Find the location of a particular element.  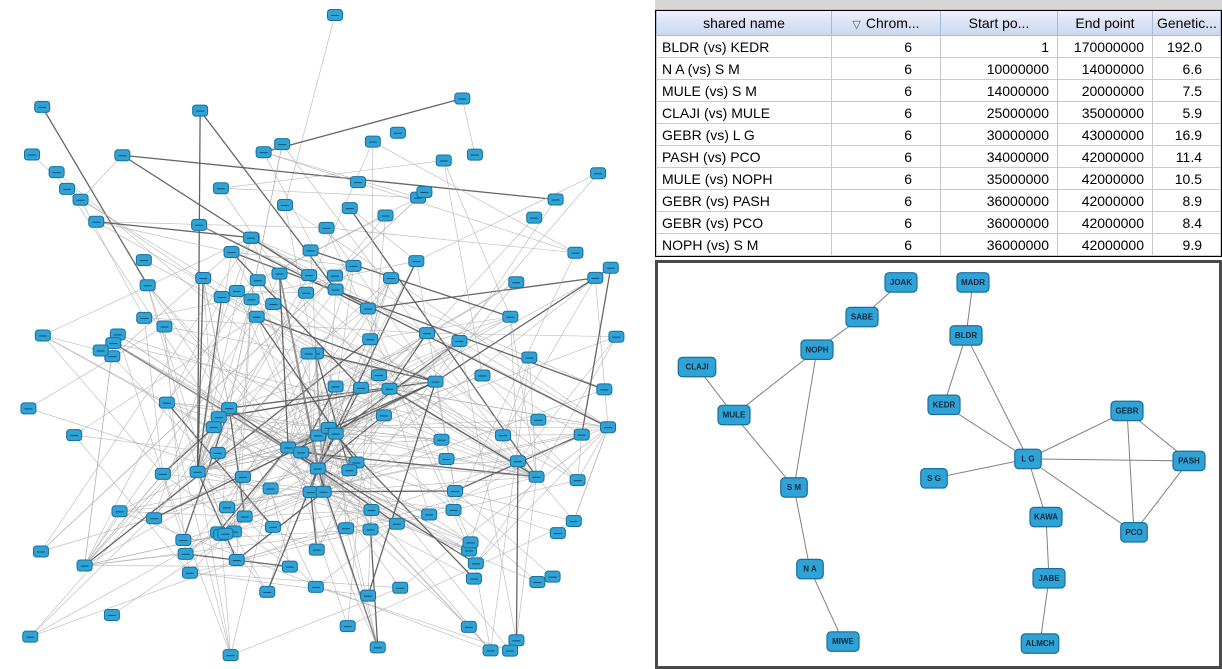

node-kawa: KAWA is located at coordinates (1046, 517).